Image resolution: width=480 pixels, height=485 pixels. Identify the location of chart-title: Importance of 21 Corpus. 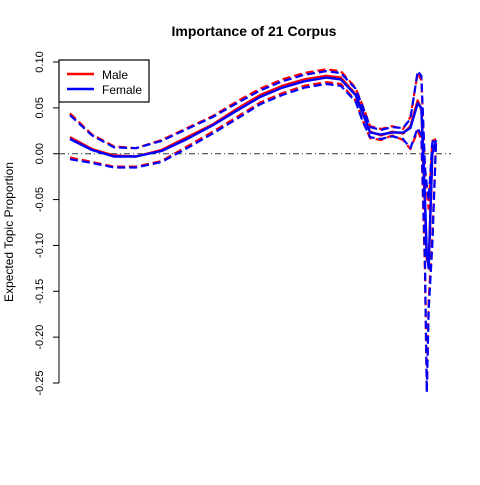
(254, 31).